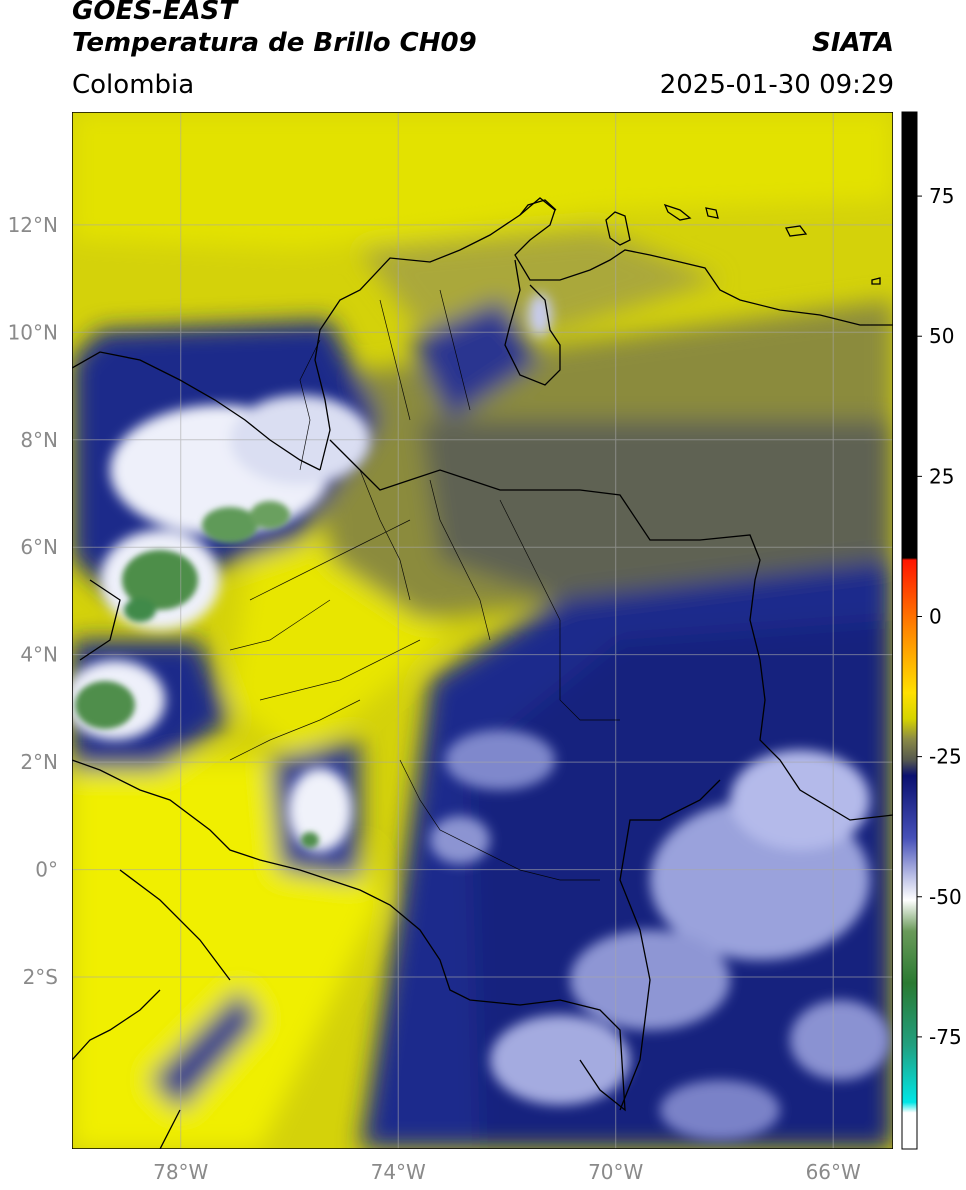 This screenshot has height=1190, width=966. I want to click on lat-tick-label: 10°N, so click(33, 332).